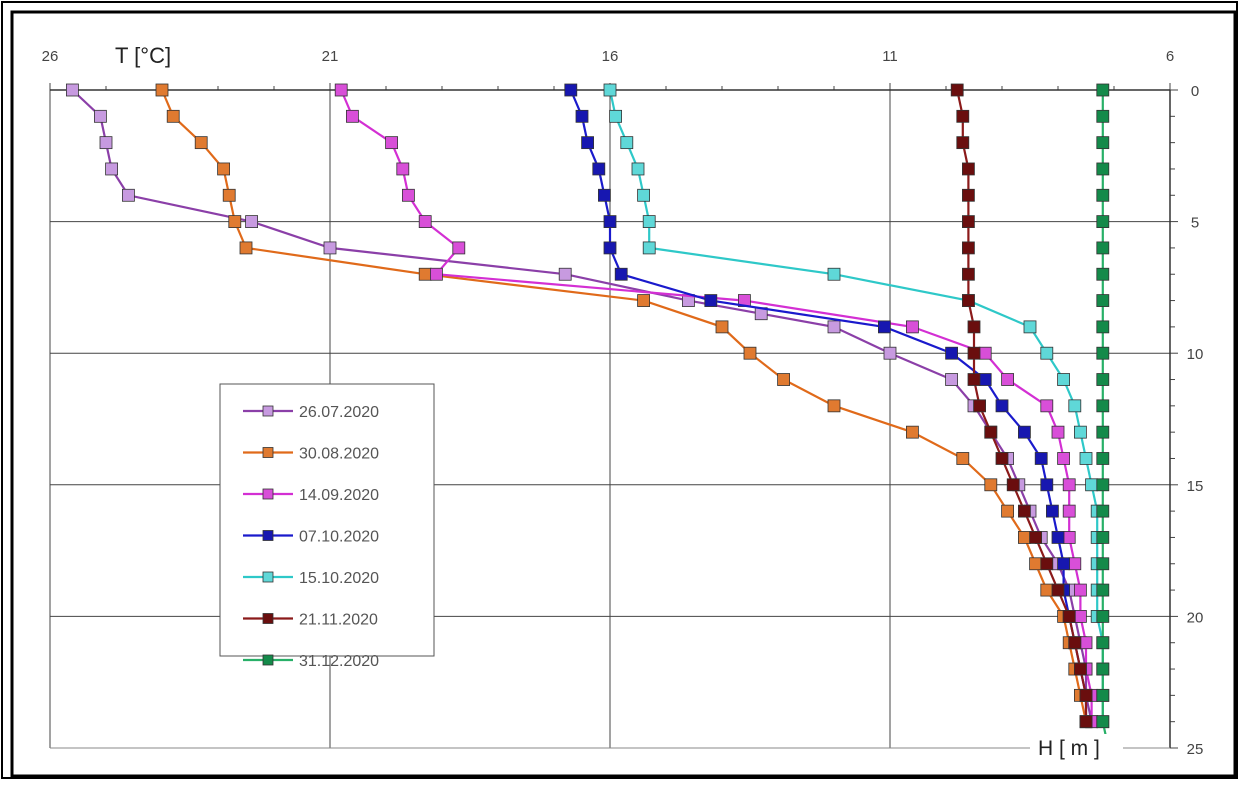  What do you see at coordinates (339, 661) in the screenshot?
I see `legend-label: 31.12.2020` at bounding box center [339, 661].